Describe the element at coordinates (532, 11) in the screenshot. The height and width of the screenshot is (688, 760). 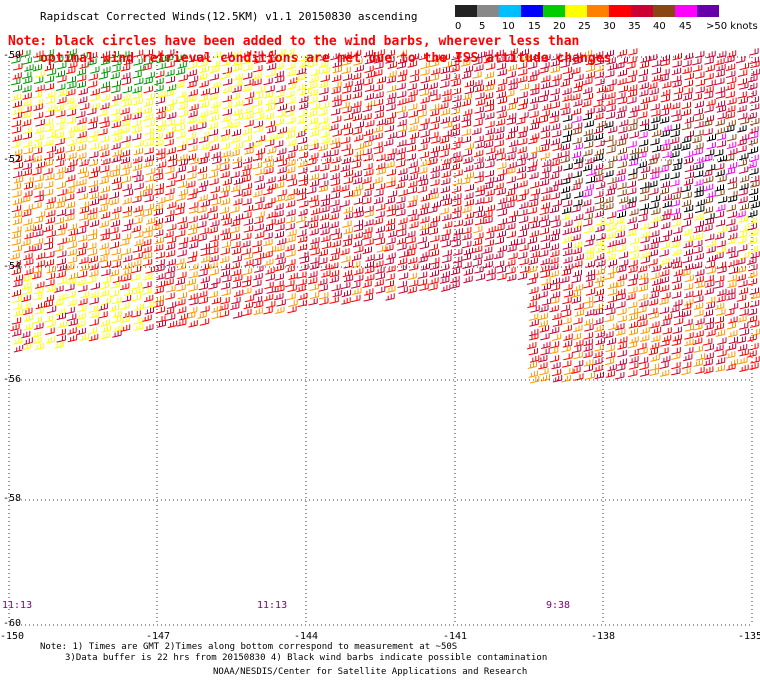
I see `legend-swatch` at that location.